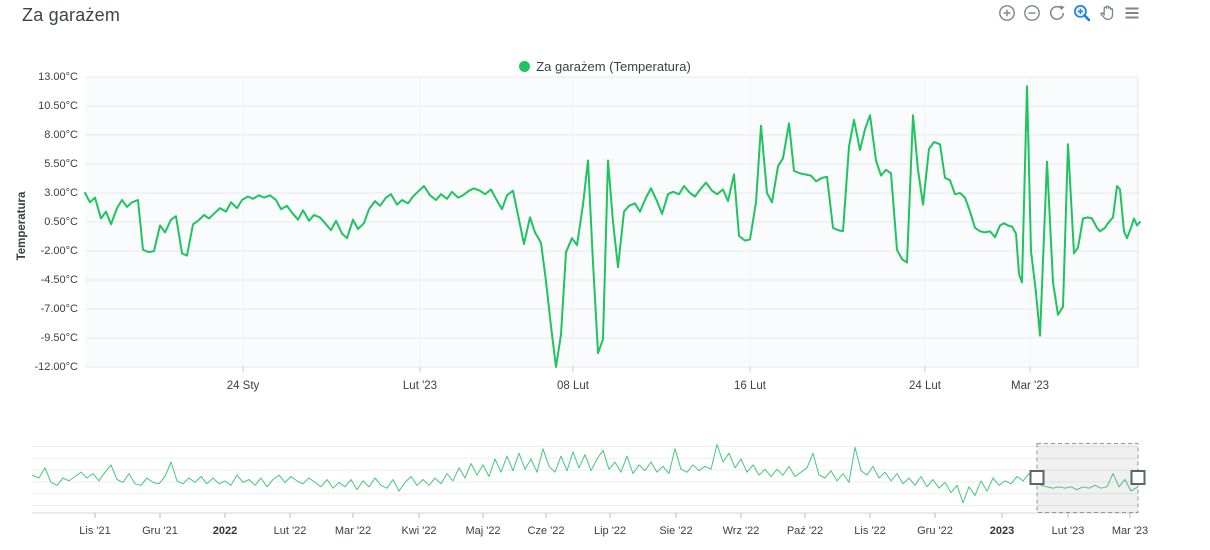 This screenshot has height=550, width=1210. I want to click on y-axis-label: -4.50°C, so click(59, 280).